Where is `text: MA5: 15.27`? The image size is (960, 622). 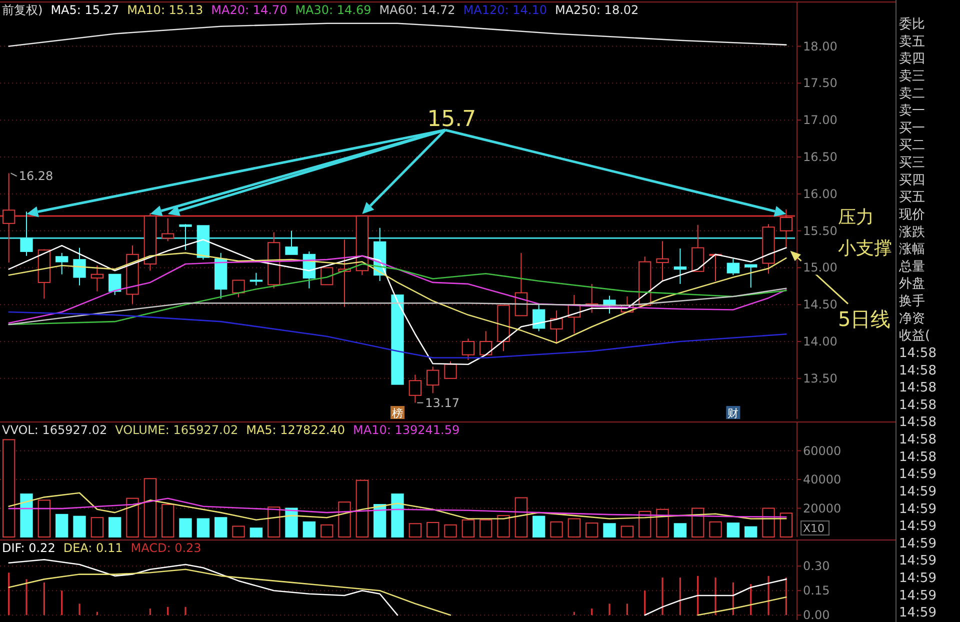 text: MA5: 15.27 is located at coordinates (85, 10).